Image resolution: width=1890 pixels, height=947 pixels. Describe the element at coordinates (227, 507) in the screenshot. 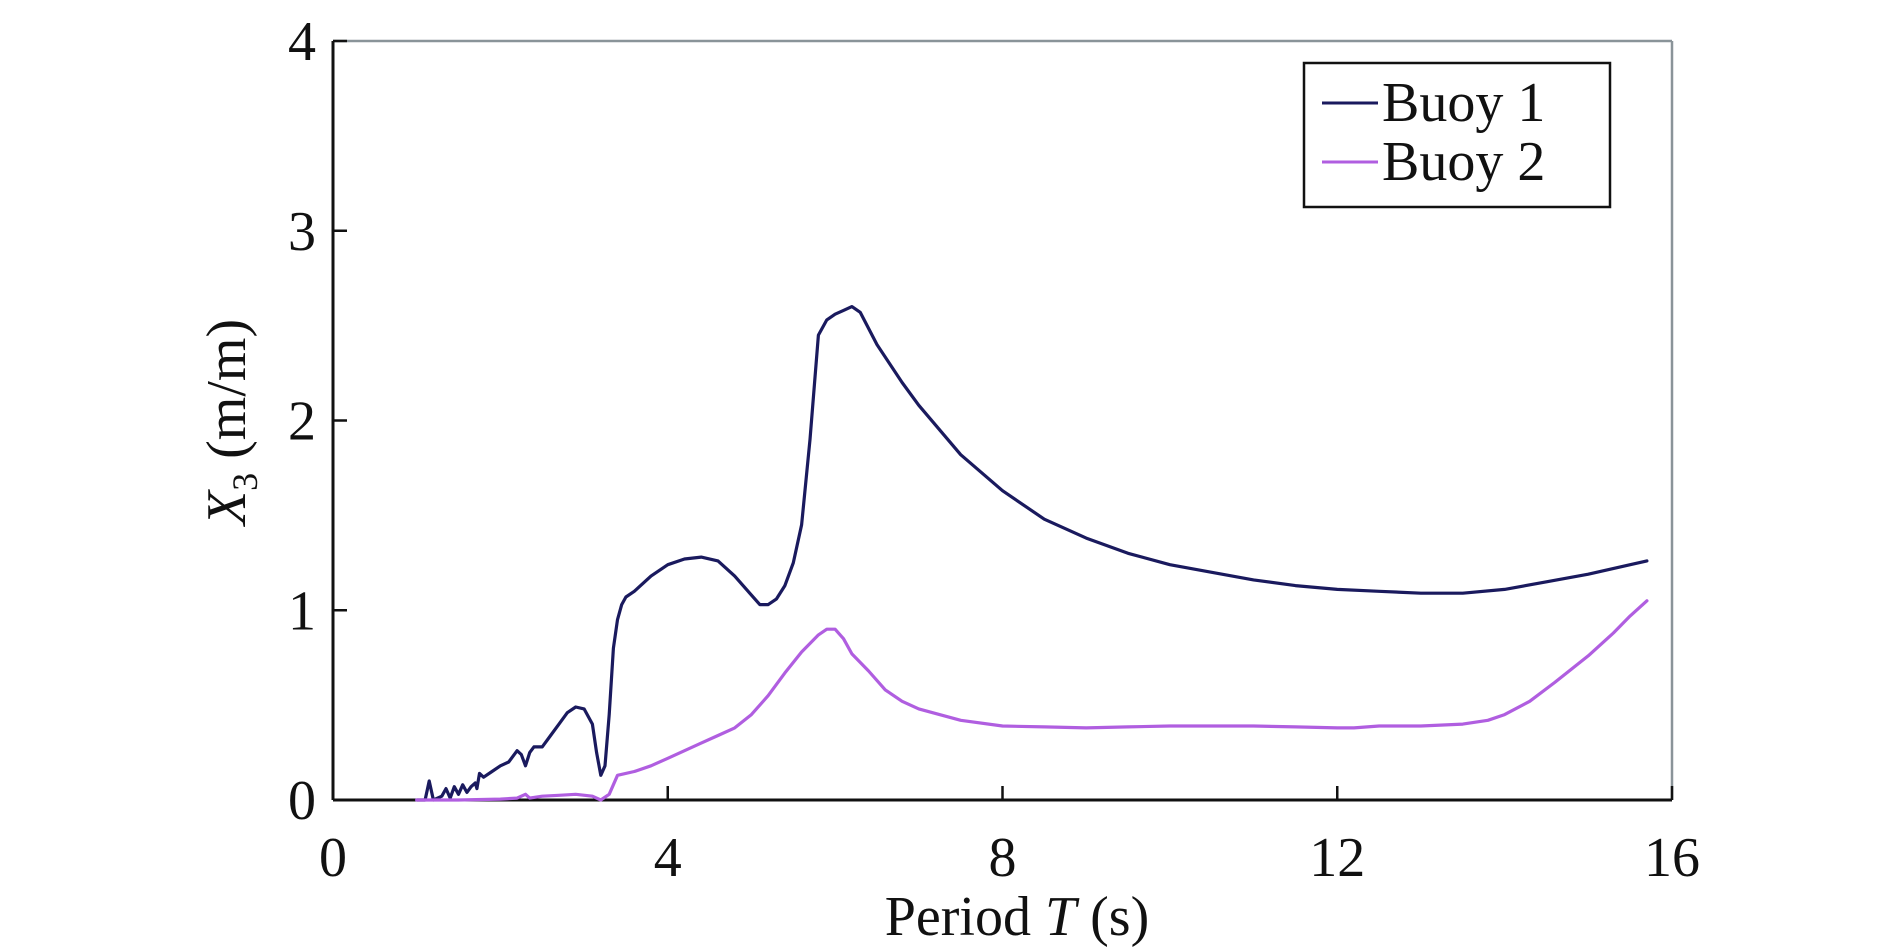

I see `y-axis-title-variable: X` at that location.